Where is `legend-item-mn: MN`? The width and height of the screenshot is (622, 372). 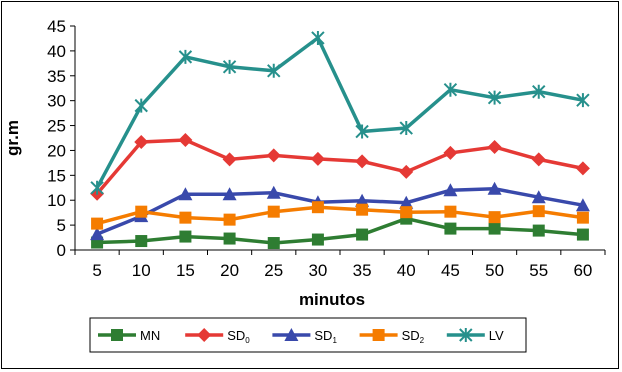
legend-item-mn: MN is located at coordinates (129, 335).